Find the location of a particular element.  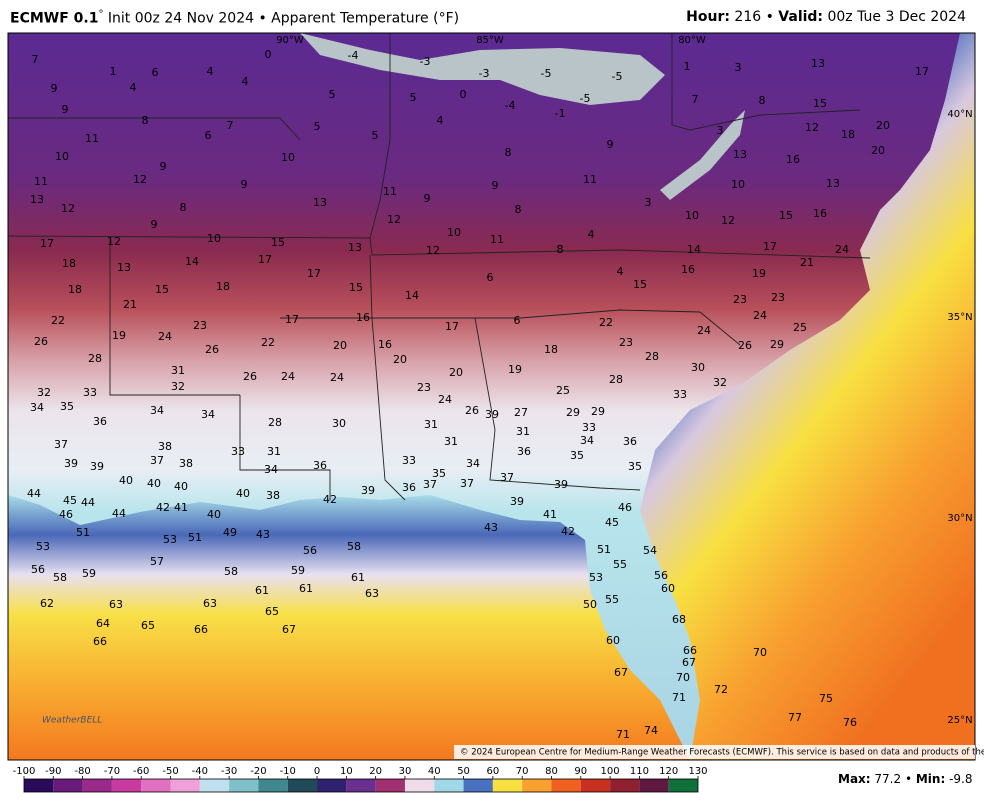

station-value: 34 is located at coordinates (587, 440).